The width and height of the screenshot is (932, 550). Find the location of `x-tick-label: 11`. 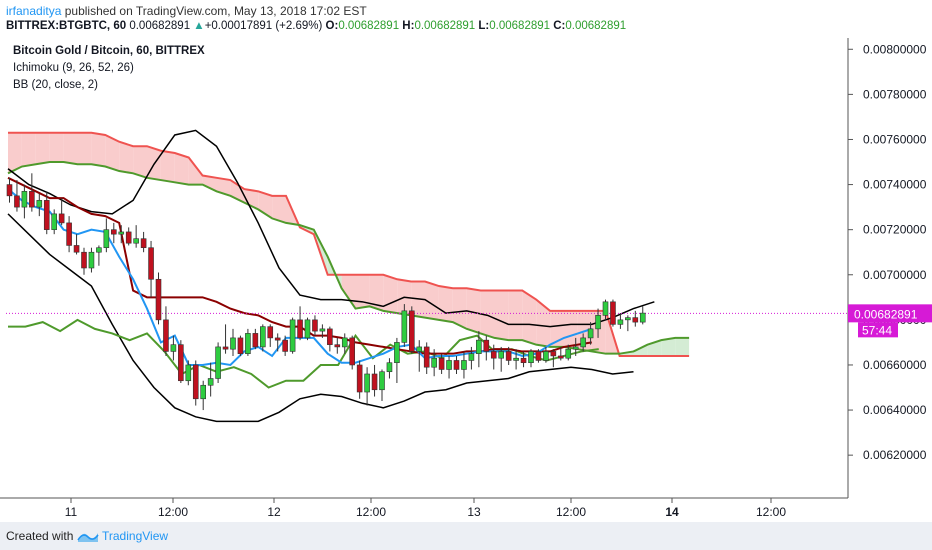

x-tick-label: 11 is located at coordinates (71, 512).